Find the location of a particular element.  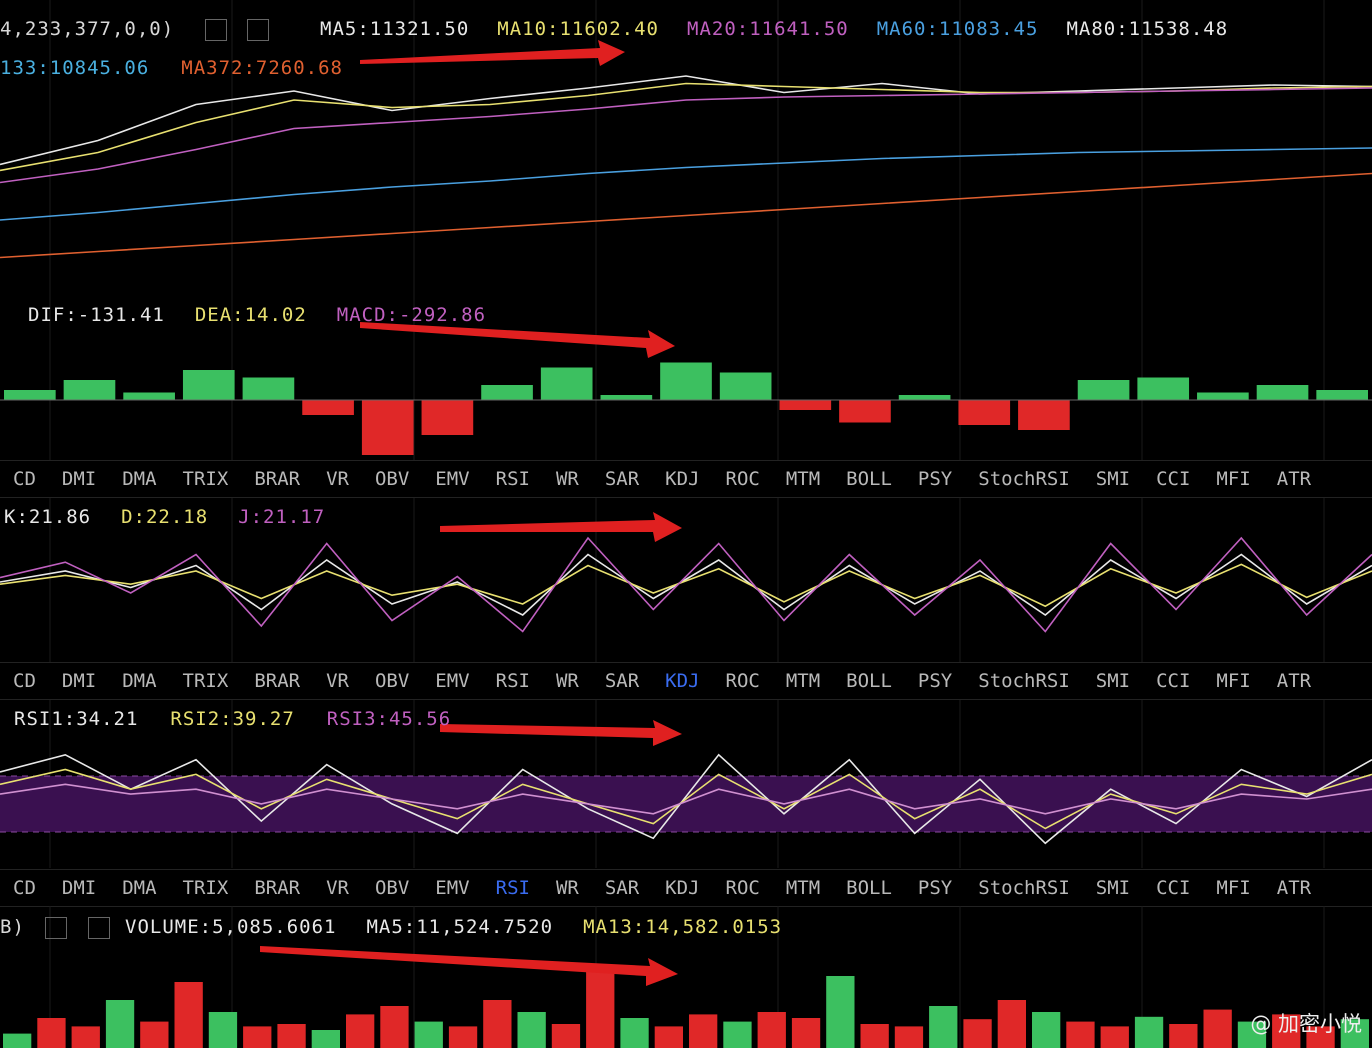

ma-label: MA80:11538.48 is located at coordinates (1147, 29).